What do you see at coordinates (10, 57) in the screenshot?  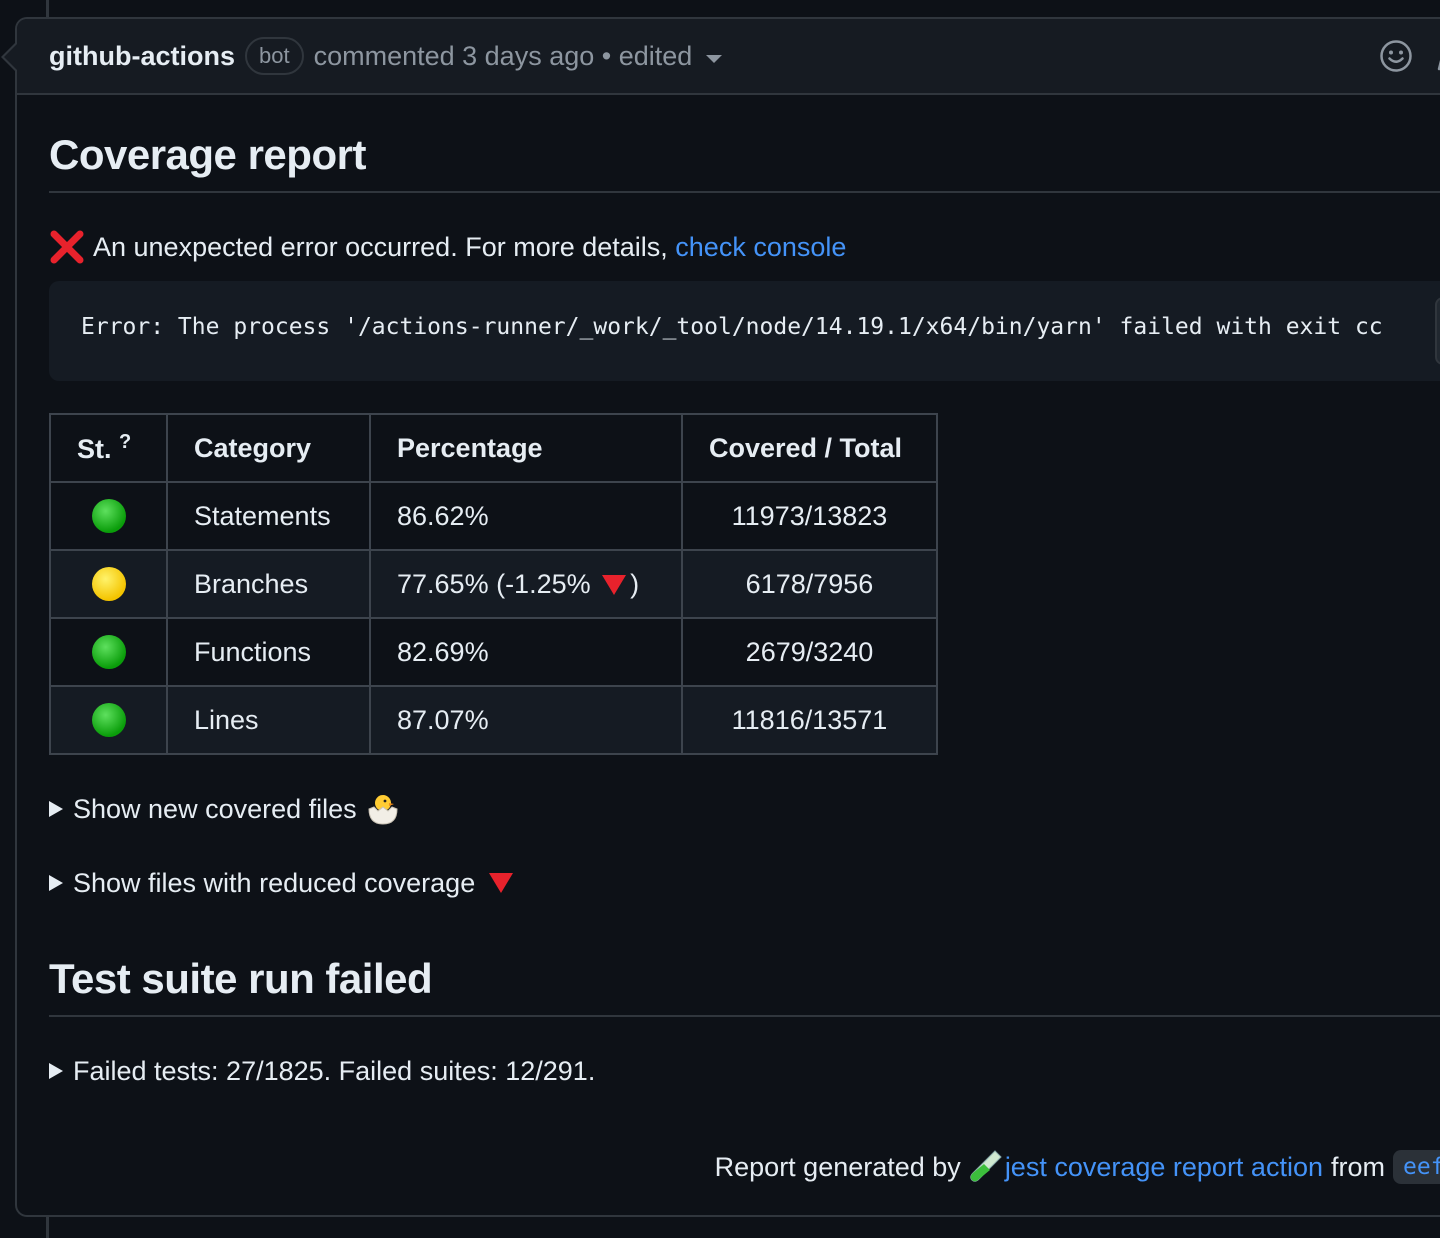 I see `comment-arrow-inner` at bounding box center [10, 57].